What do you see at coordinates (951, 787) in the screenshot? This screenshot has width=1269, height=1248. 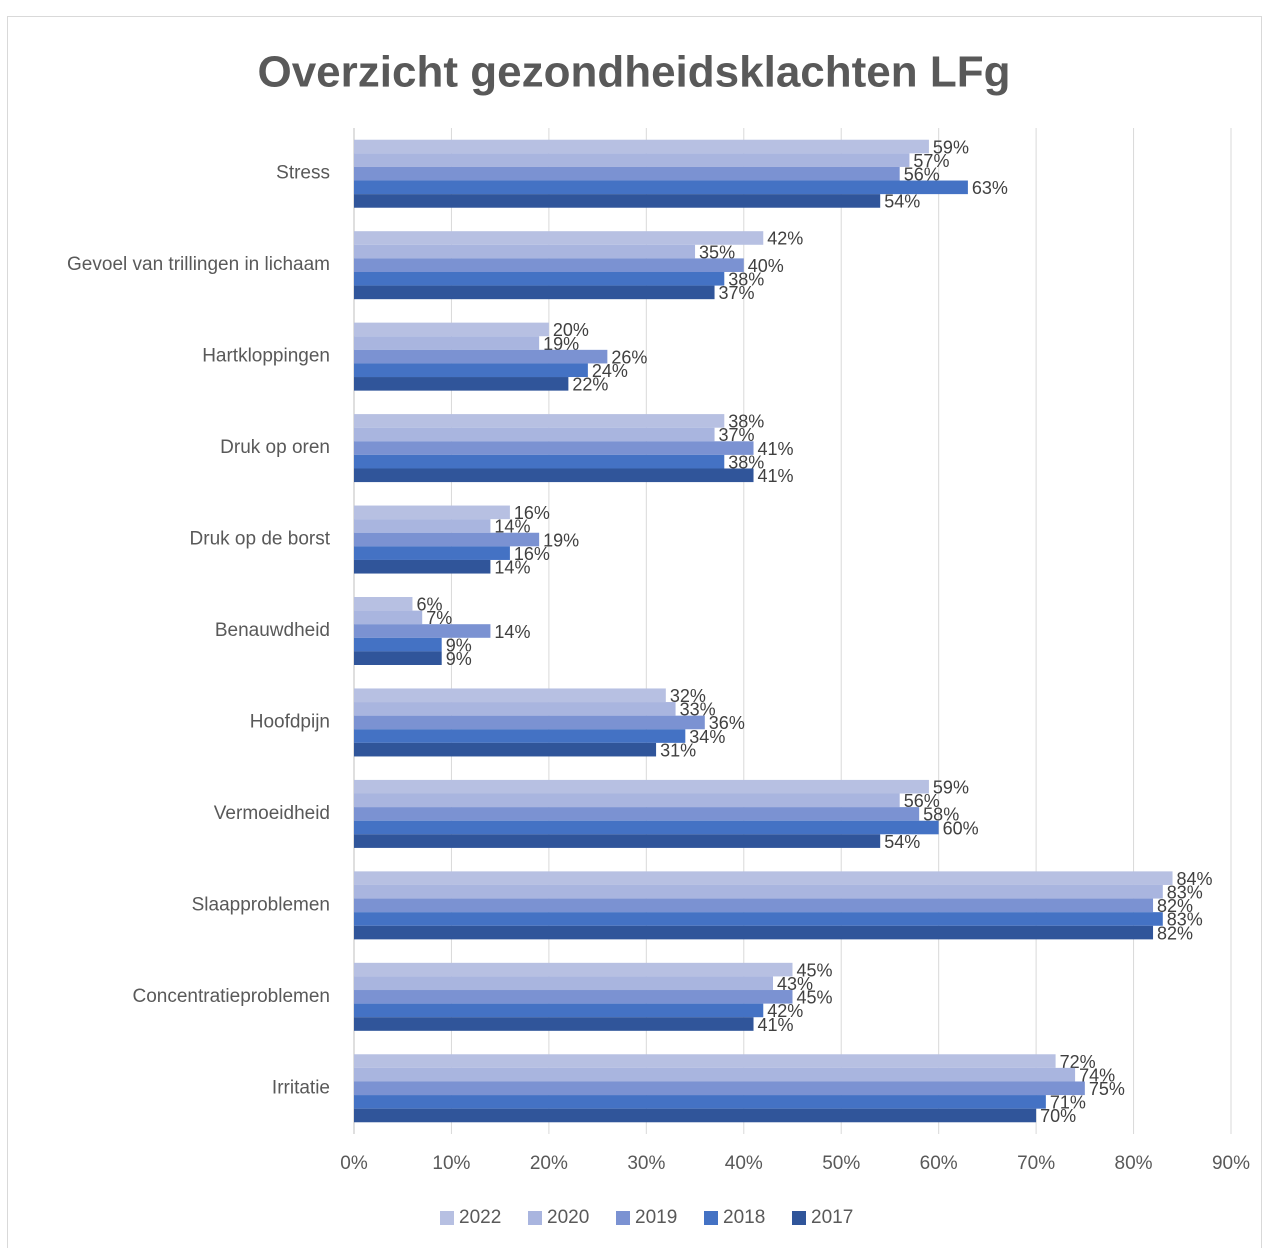 I see `value-label: 59%` at bounding box center [951, 787].